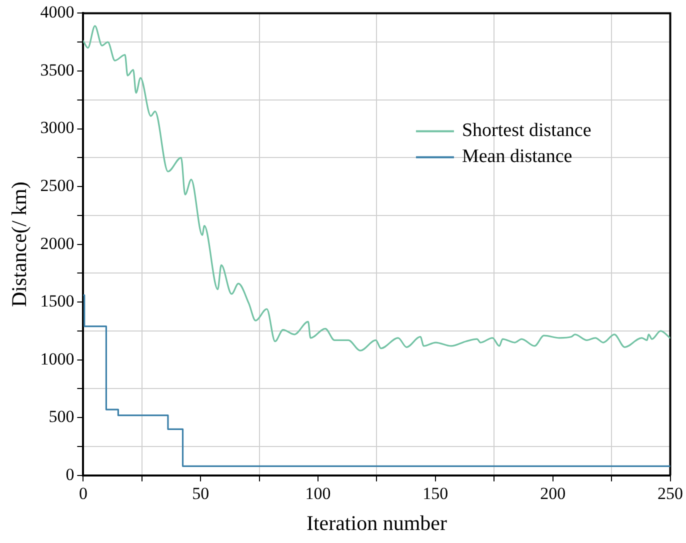 This screenshot has width=686, height=543. What do you see at coordinates (57, 70) in the screenshot?
I see `y-tick-label: 3500` at bounding box center [57, 70].